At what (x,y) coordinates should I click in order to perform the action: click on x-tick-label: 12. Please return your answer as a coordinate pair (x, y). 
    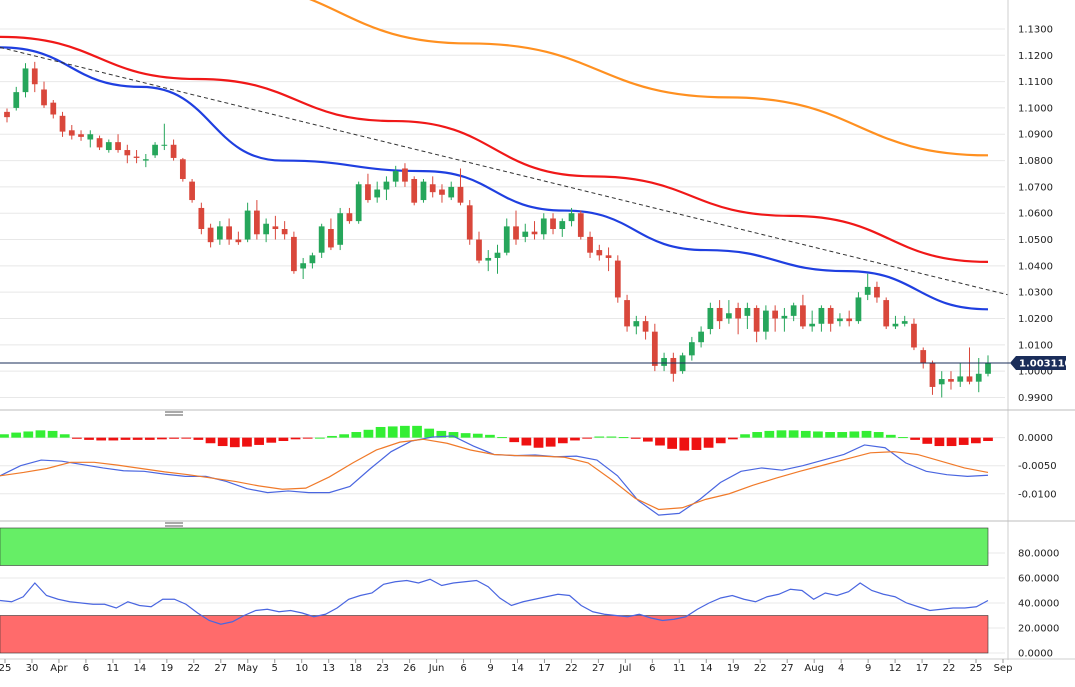
    Looking at the image, I should click on (895, 668).